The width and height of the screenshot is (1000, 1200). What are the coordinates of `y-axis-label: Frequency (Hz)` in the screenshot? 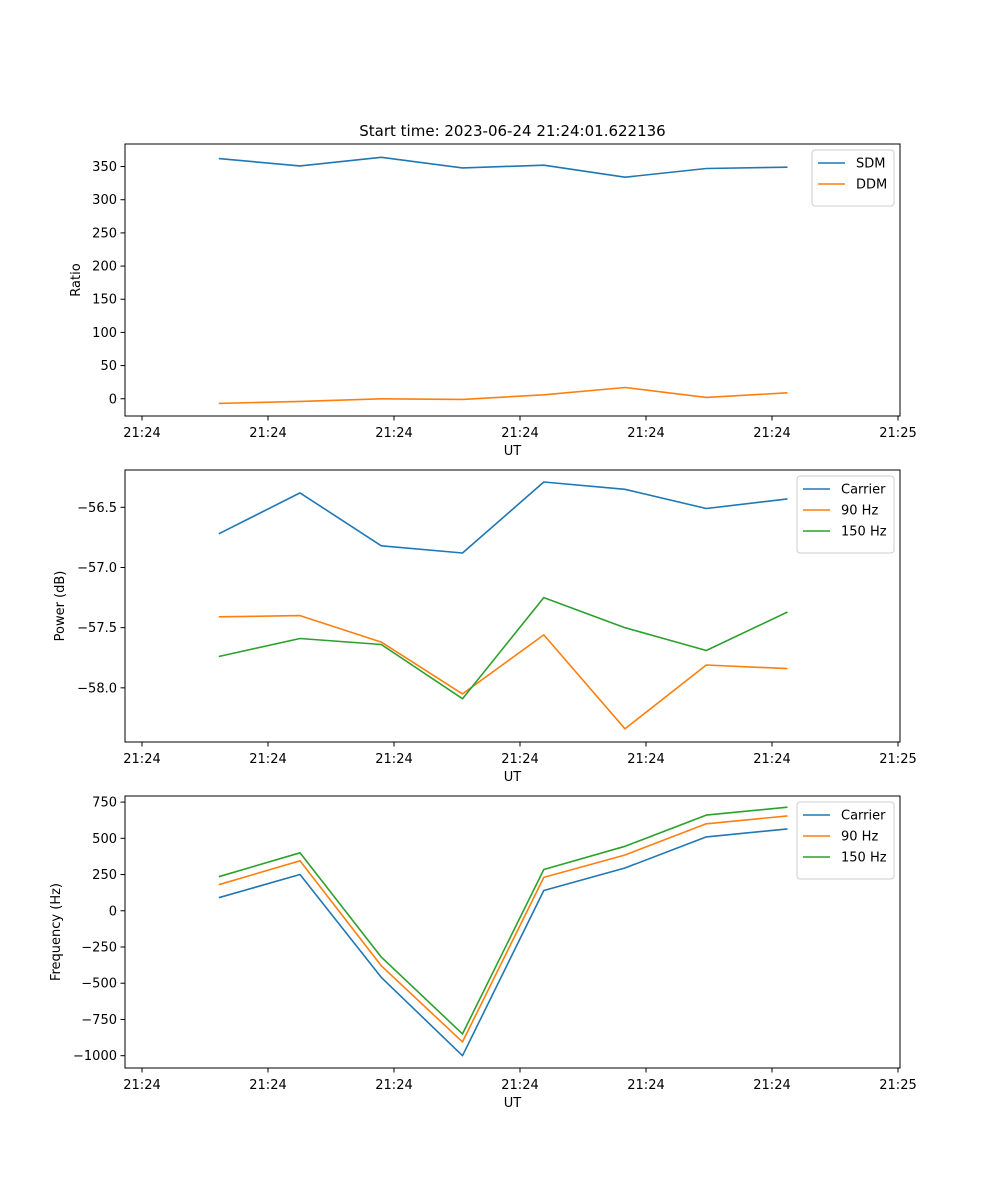 It's located at (56, 932).